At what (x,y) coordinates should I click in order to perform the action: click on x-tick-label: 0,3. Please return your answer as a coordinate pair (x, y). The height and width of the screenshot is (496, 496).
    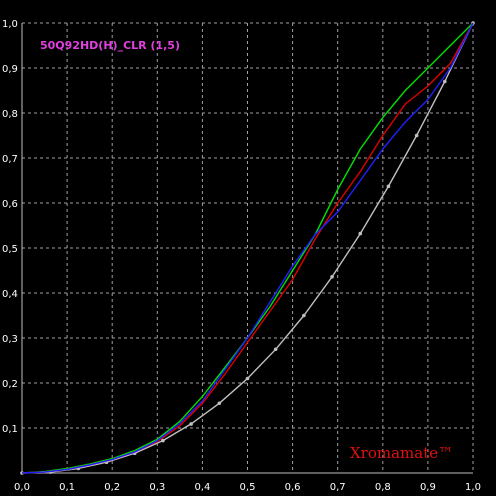
    Looking at the image, I should click on (157, 487).